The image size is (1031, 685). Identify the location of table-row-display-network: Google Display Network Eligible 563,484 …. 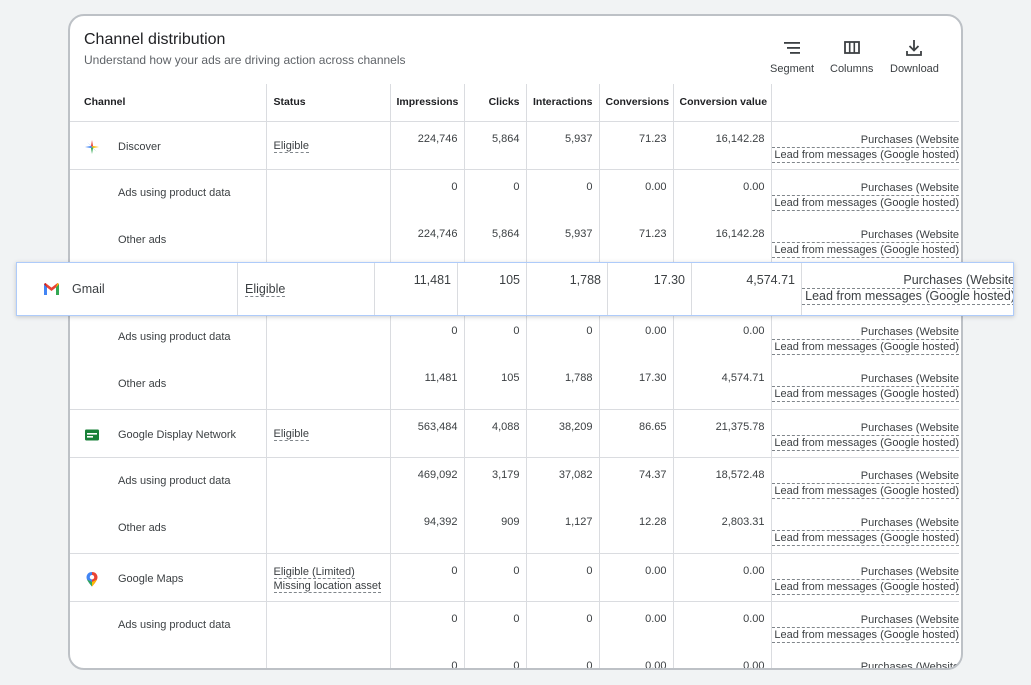
(514, 433).